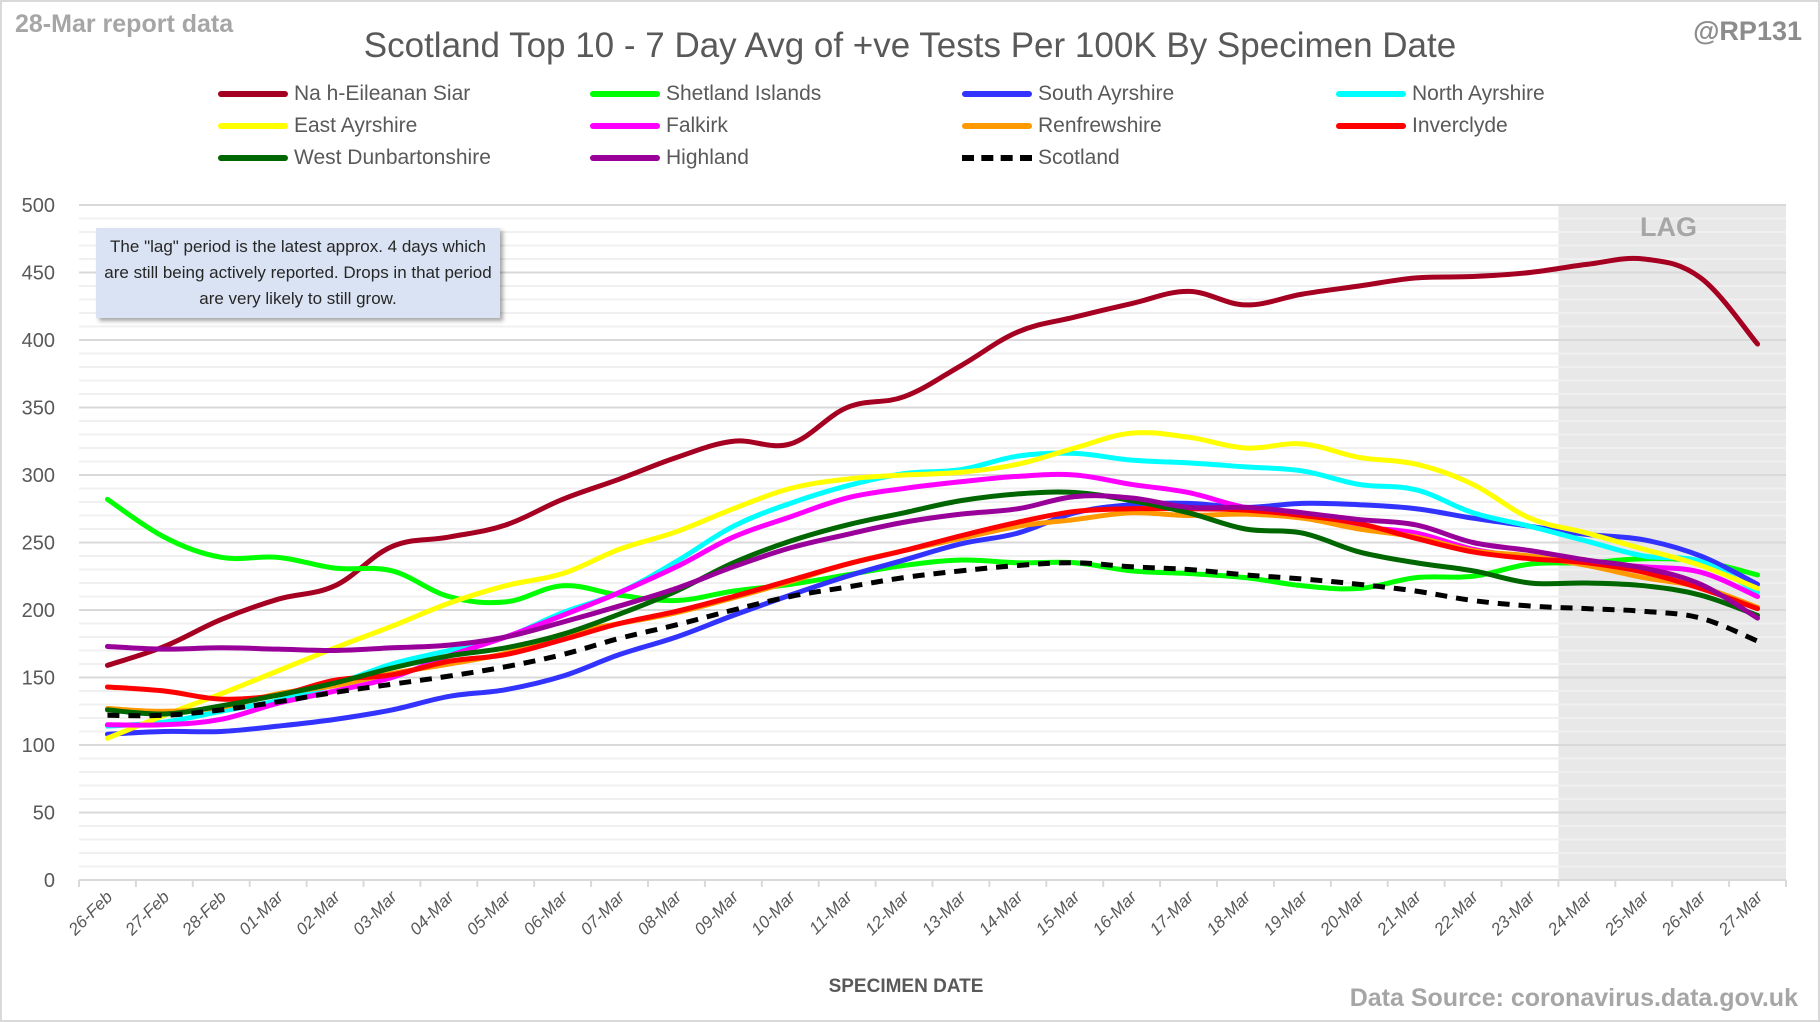  What do you see at coordinates (261, 912) in the screenshot?
I see `x-tick-label: 01-Mar` at bounding box center [261, 912].